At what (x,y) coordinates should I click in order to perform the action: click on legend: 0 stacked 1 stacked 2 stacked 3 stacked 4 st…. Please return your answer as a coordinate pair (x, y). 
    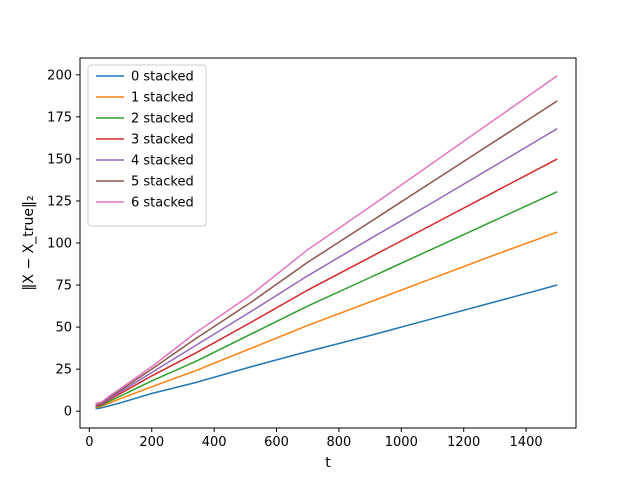
    Looking at the image, I should click on (147, 145).